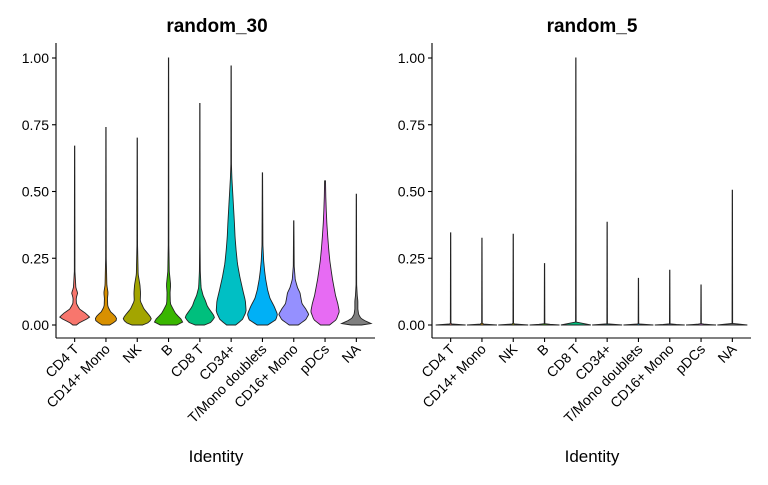 Image resolution: width=768 pixels, height=485 pixels. What do you see at coordinates (592, 26) in the screenshot?
I see `plot-title: random_5` at bounding box center [592, 26].